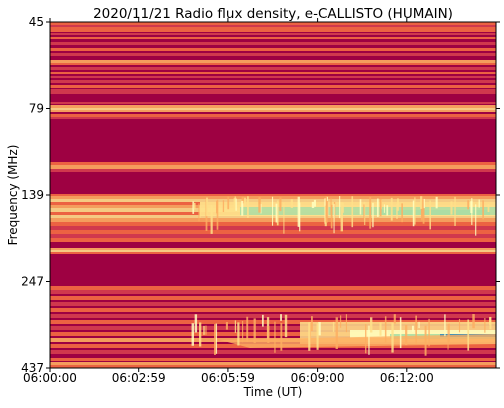 The image size is (504, 408). What do you see at coordinates (318, 378) in the screenshot?
I see `x-tick-label: 06:09:00` at bounding box center [318, 378].